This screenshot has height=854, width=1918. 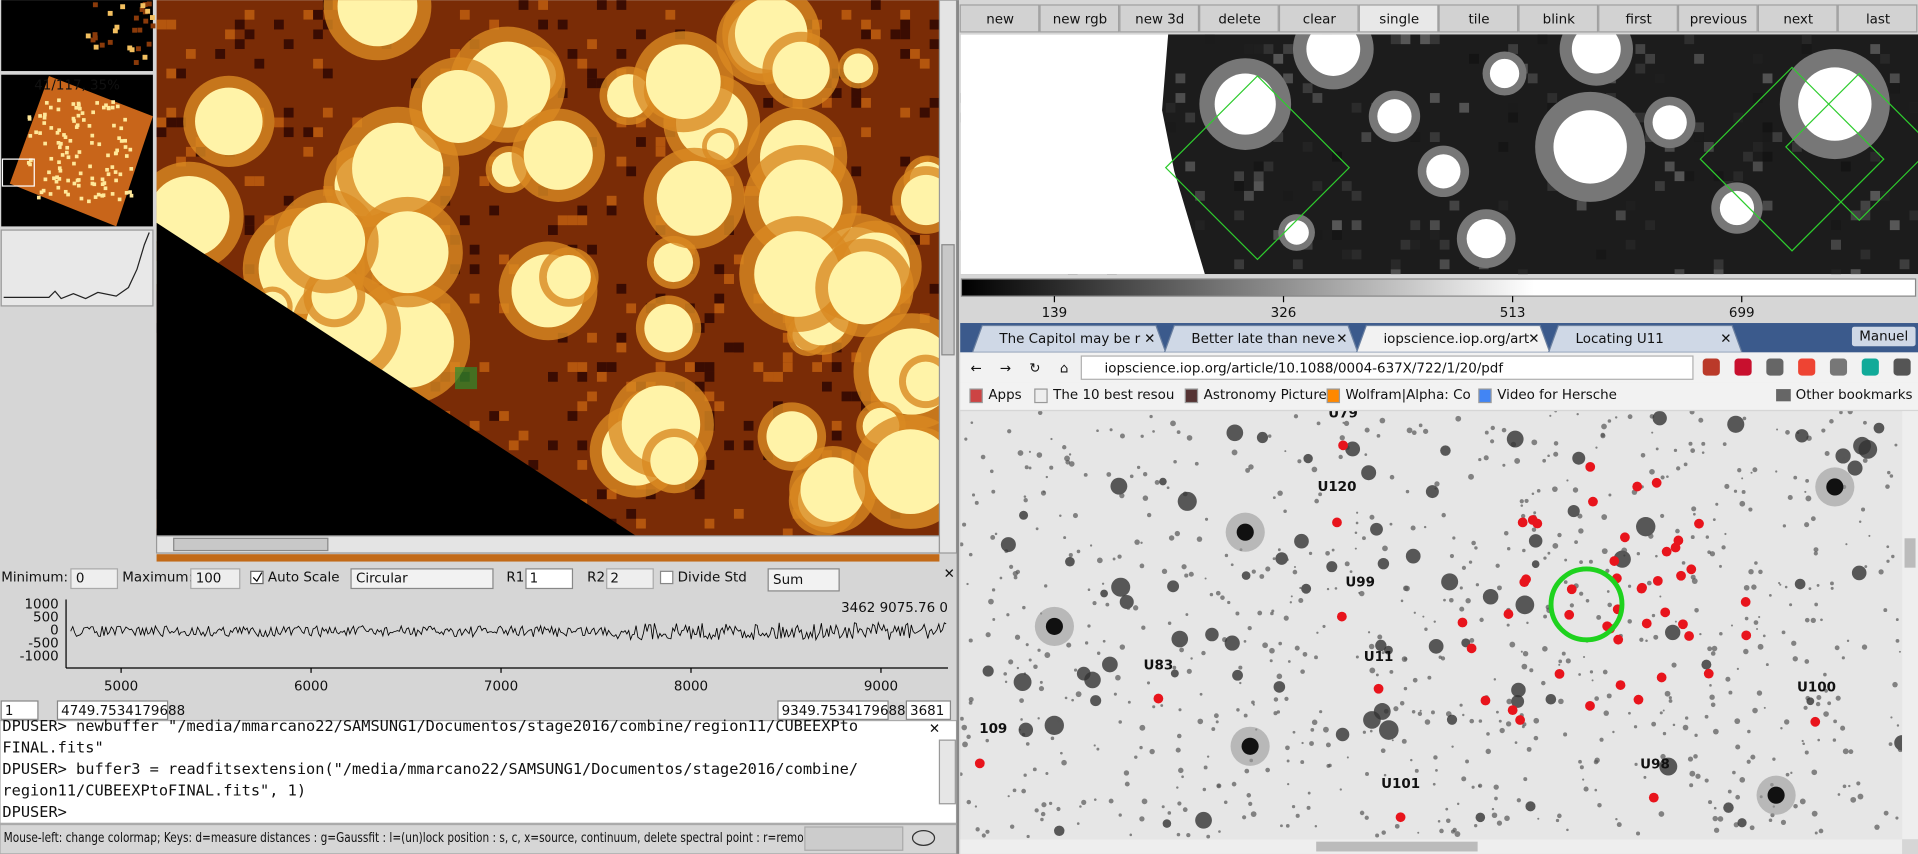 What do you see at coordinates (948, 300) in the screenshot?
I see `v-thumb` at bounding box center [948, 300].